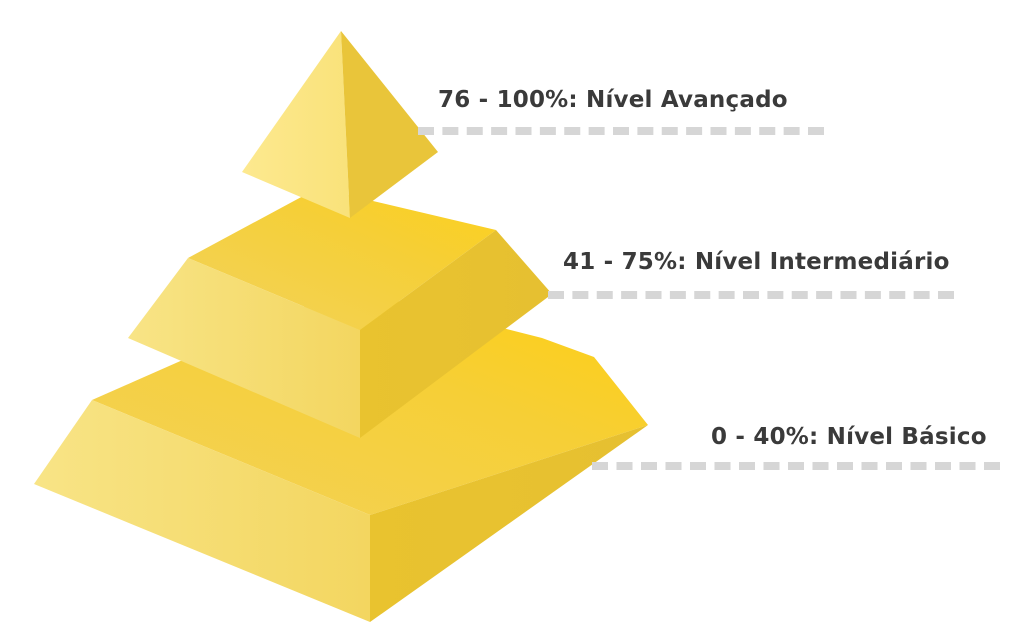 The width and height of the screenshot is (1028, 628). Describe the element at coordinates (202, 511) in the screenshot. I see `basic-left-face` at that location.